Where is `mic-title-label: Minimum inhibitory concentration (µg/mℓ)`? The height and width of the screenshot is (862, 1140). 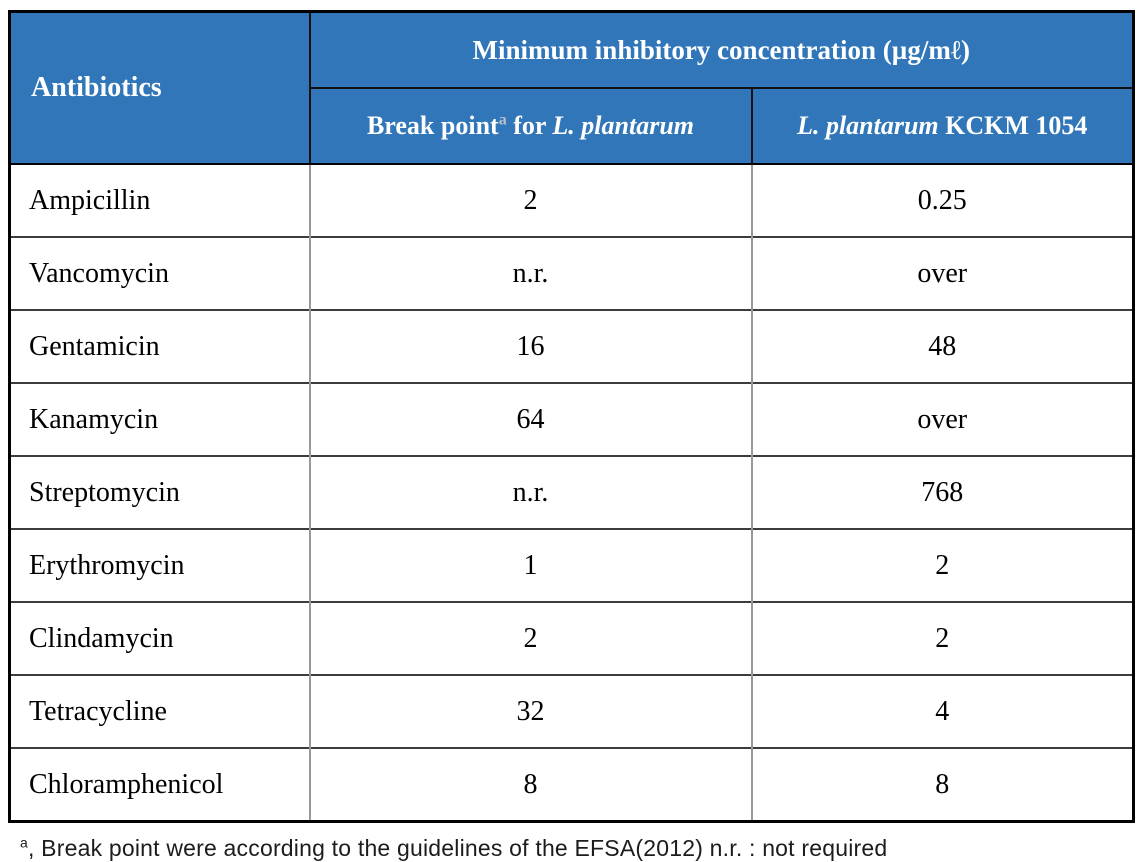
mic-title-label: Minimum inhibitory concentration (µg/mℓ) is located at coordinates (721, 49).